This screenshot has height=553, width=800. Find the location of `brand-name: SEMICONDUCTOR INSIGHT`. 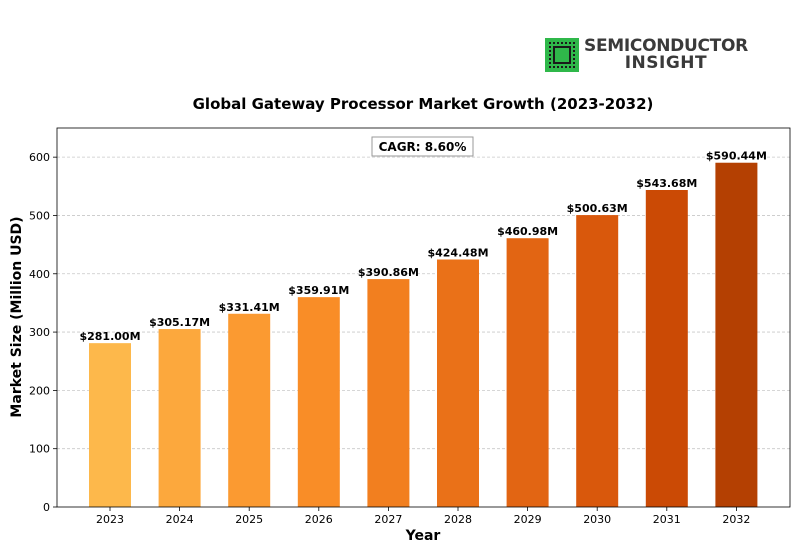

brand-name: SEMICONDUCTOR INSIGHT is located at coordinates (666, 55).